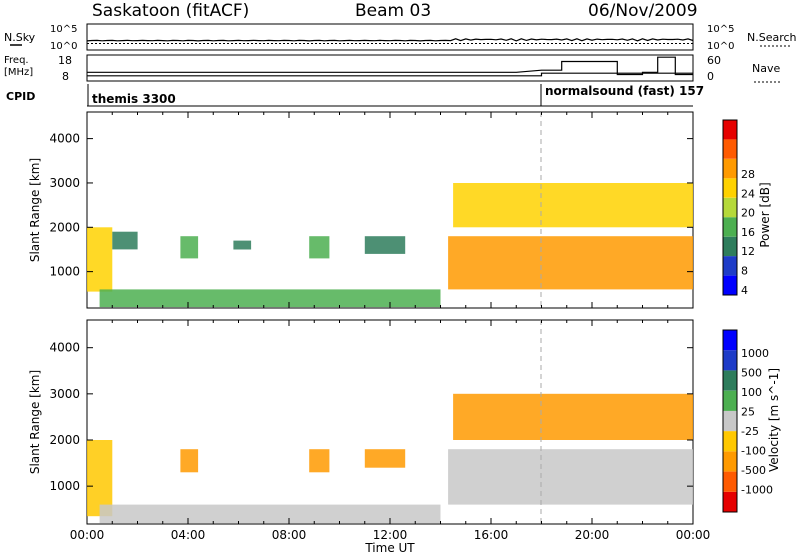 This screenshot has height=554, width=800. Describe the element at coordinates (188, 535) in the screenshot. I see `time-tick-label: 04:00` at that location.